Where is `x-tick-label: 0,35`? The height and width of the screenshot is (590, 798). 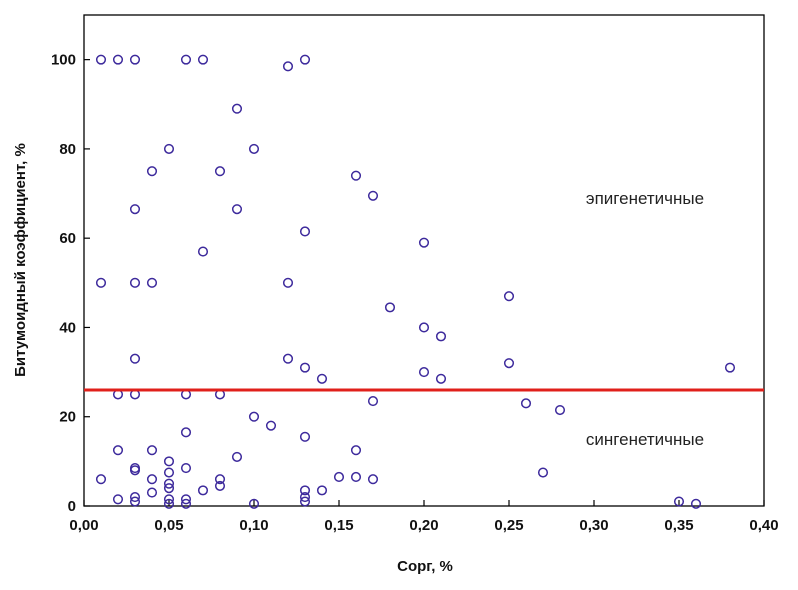 x-tick-label: 0,35 is located at coordinates (678, 525).